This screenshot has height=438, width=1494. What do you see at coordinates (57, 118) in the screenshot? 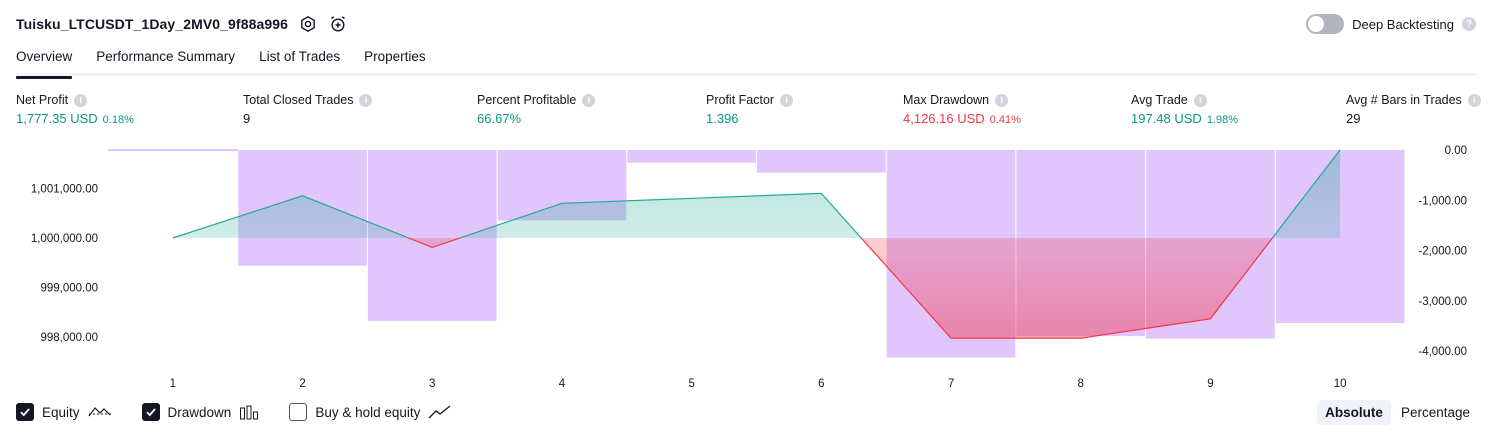
I see `metric-value: 1,777.35 USD` at bounding box center [57, 118].